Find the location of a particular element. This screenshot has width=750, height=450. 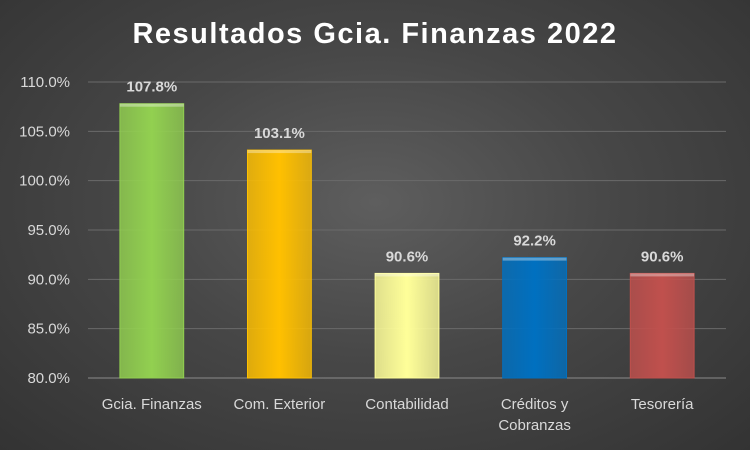

y-tick-label: 90.0% is located at coordinates (48, 279).